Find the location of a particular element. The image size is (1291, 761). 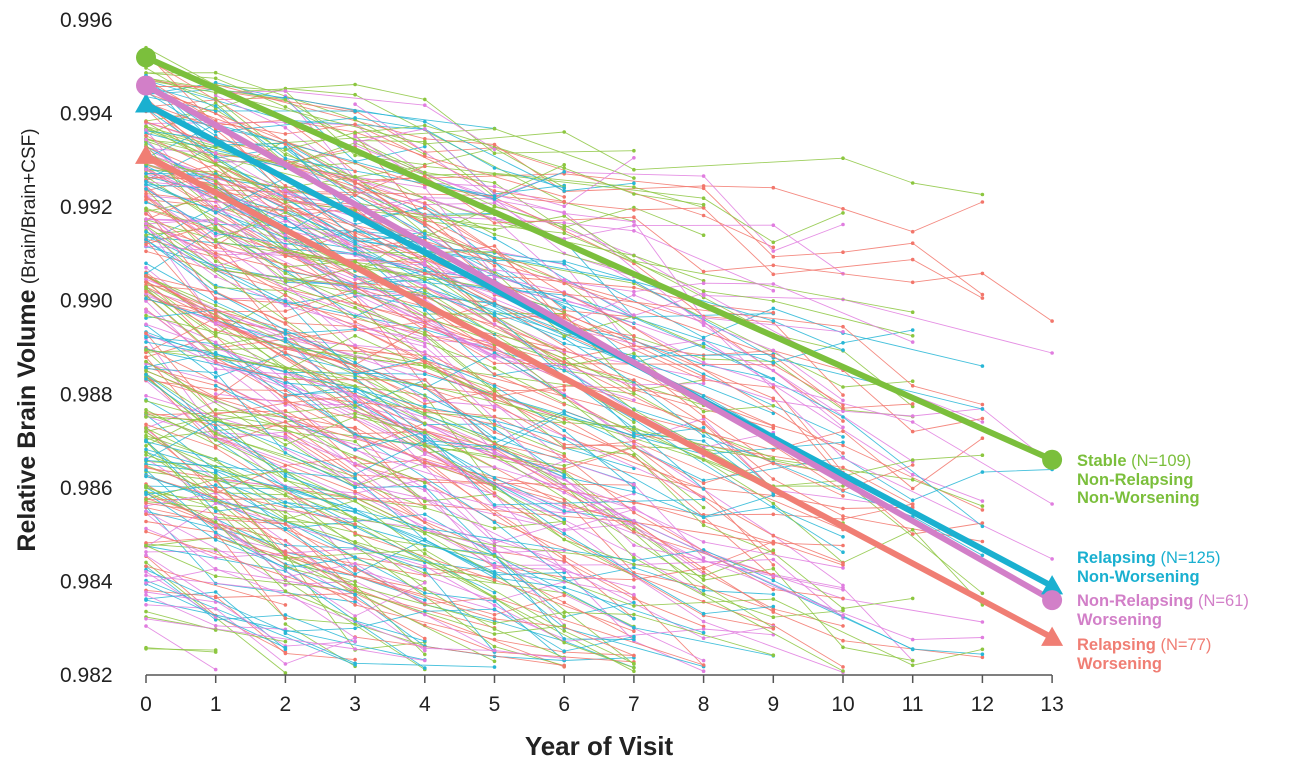

legend-non-relapsing-worsening: Non-Relapsing (N=61) Worsening is located at coordinates (1165, 610).